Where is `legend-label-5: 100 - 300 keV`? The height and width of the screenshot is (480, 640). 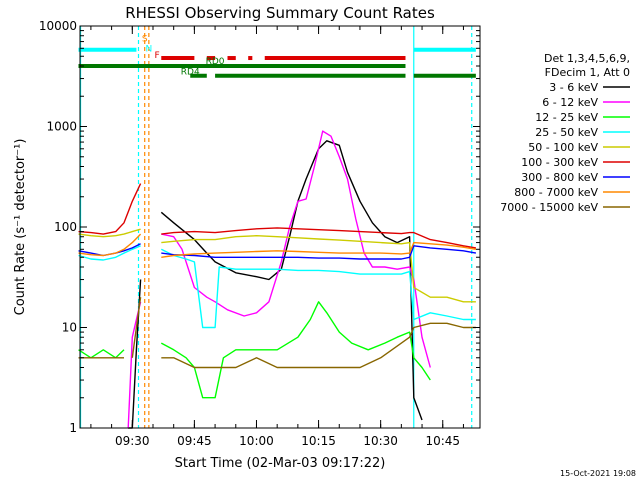 legend-label-5: 100 - 300 keV is located at coordinates (559, 162).